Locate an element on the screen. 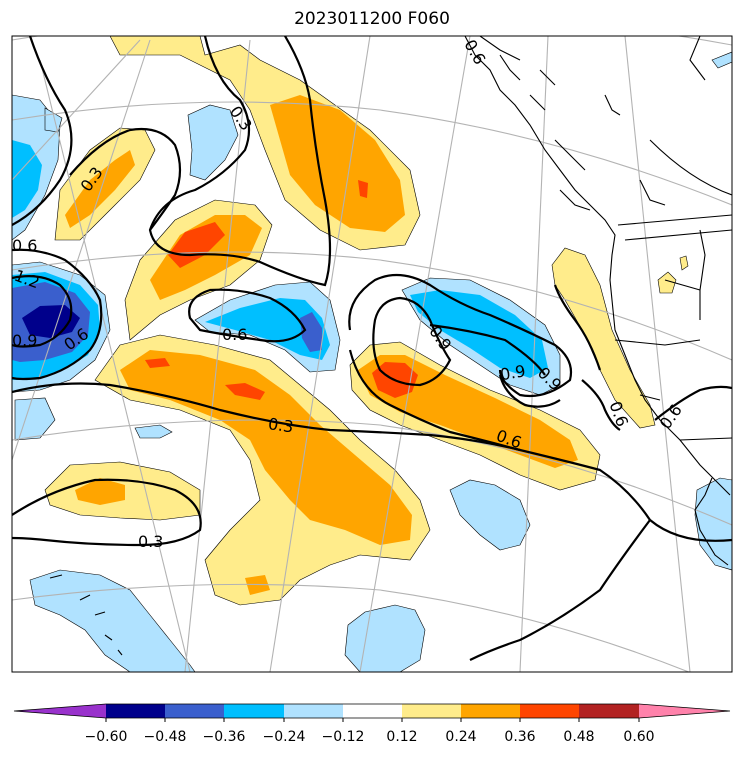  fill-north-central-peak is located at coordinates (363, 189).